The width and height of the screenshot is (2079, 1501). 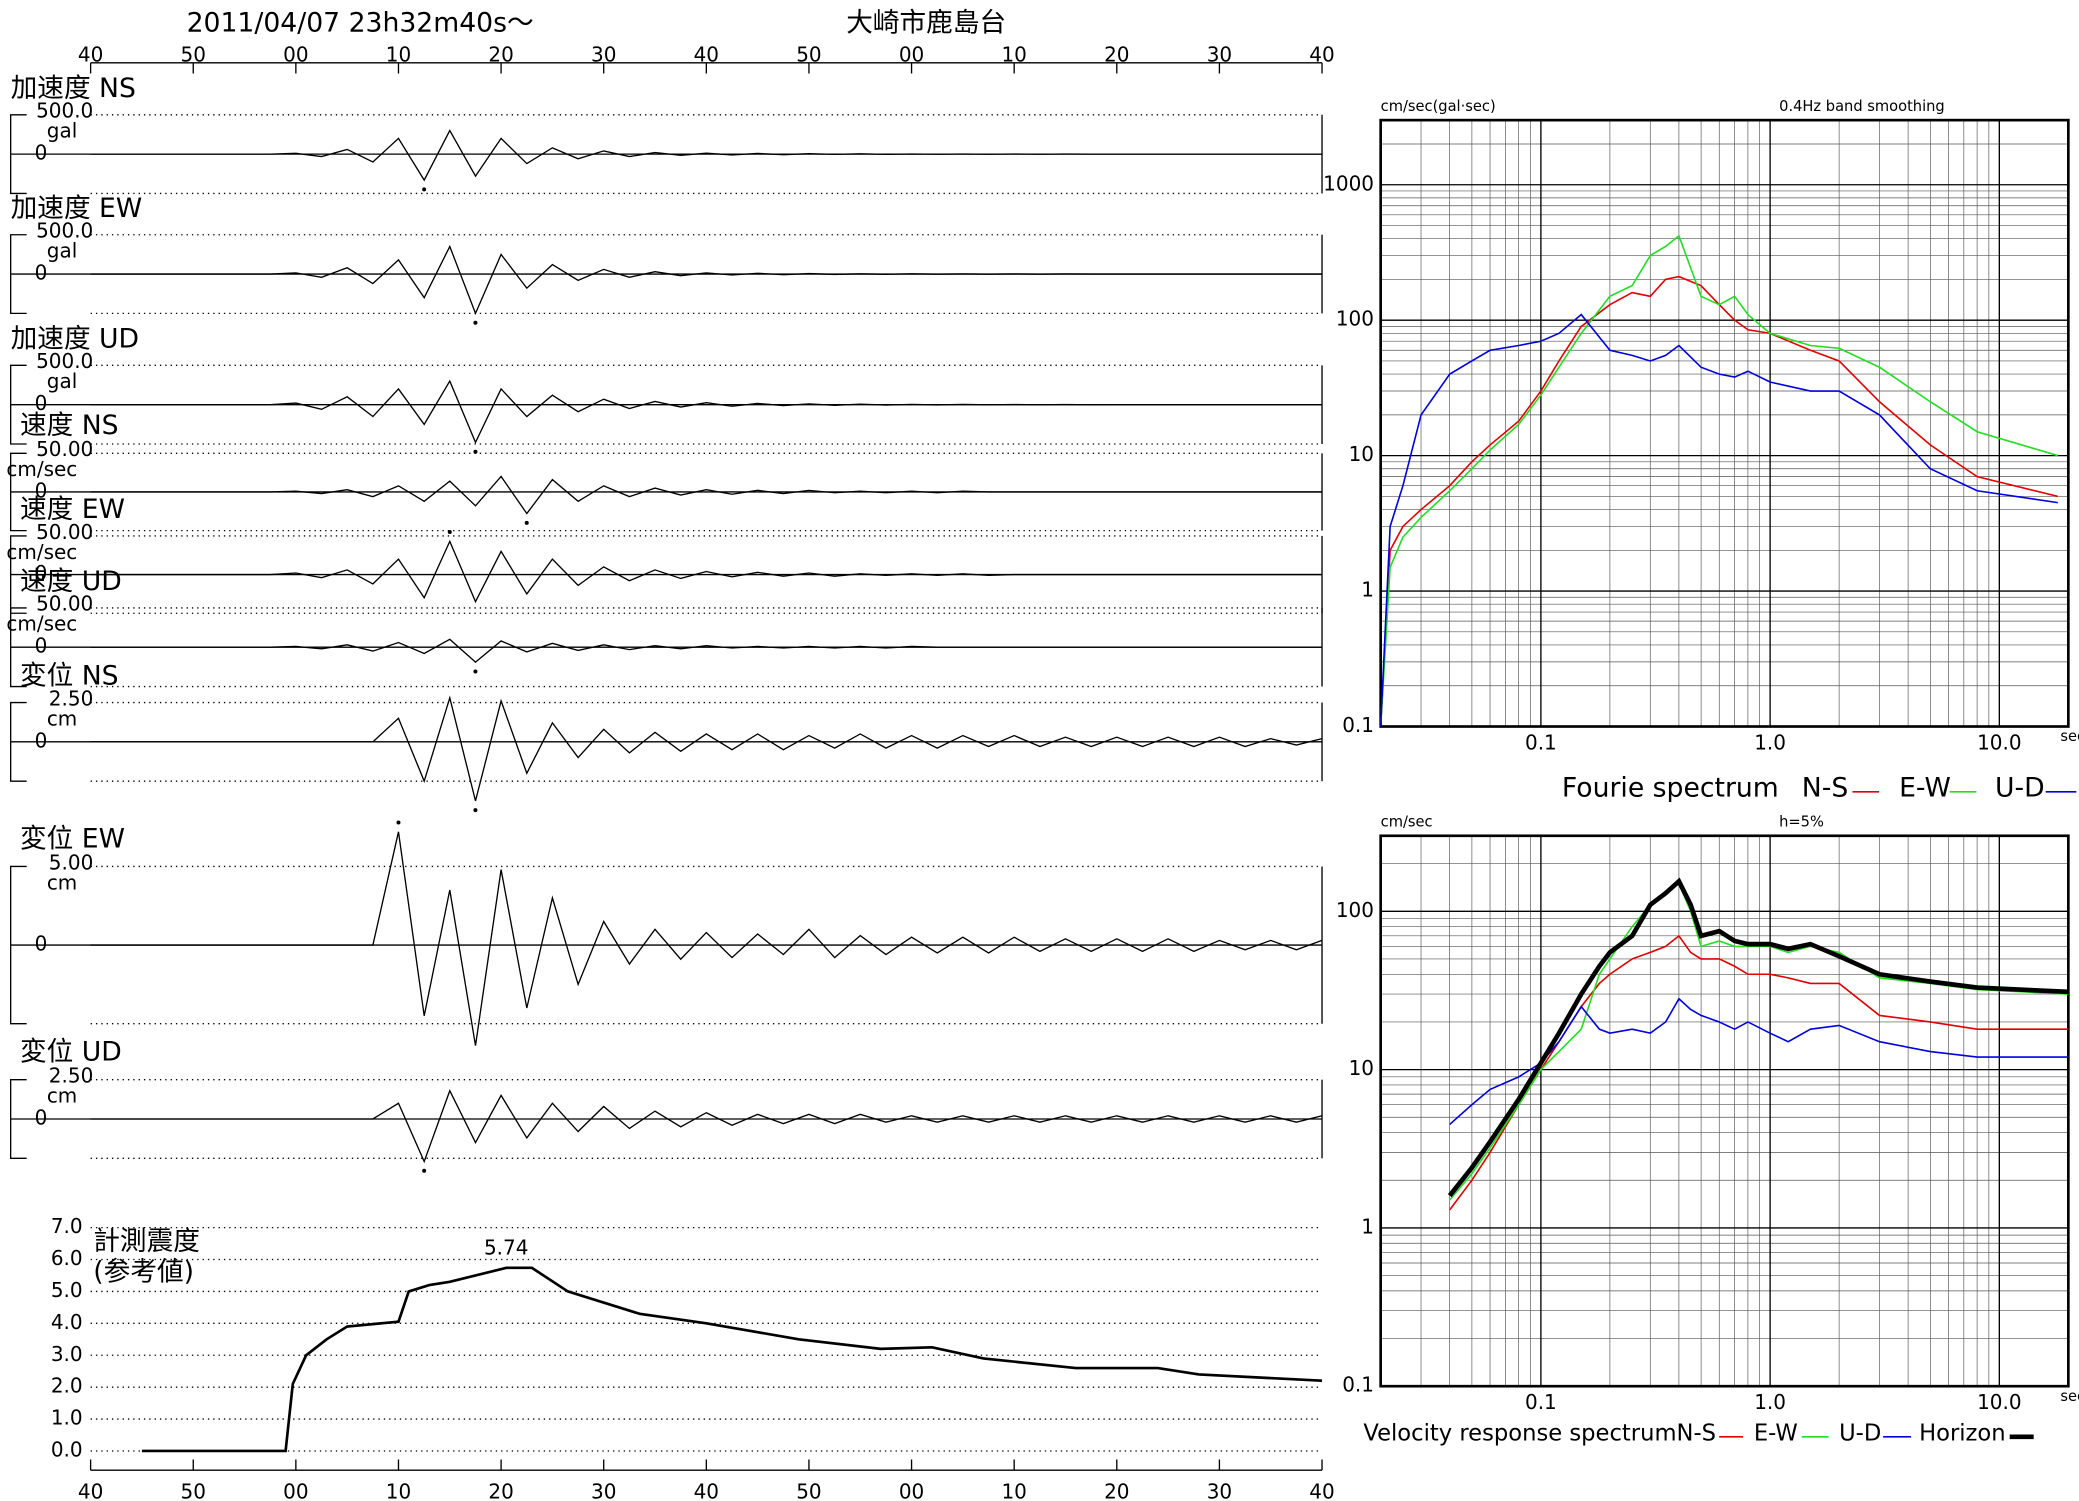 What do you see at coordinates (69, 676) in the screenshot?
I see `trace-label: 変位 NS` at bounding box center [69, 676].